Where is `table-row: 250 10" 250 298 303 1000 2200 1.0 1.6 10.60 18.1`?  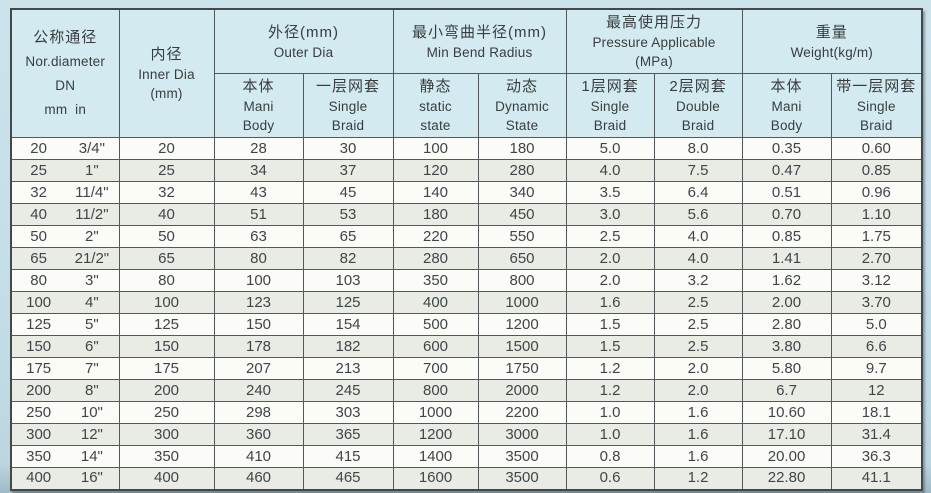 table-row: 250 10" 250 298 303 1000 2200 1.0 1.6 10.60 18.1 is located at coordinates (466, 412).